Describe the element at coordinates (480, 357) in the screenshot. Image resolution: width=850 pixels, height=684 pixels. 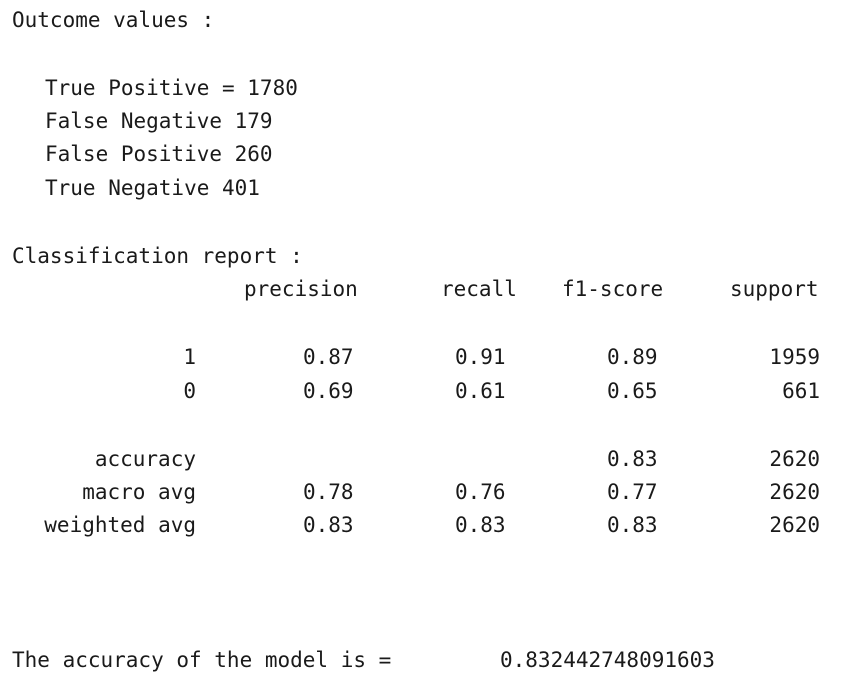
I see `recall-value: 0.91` at that location.